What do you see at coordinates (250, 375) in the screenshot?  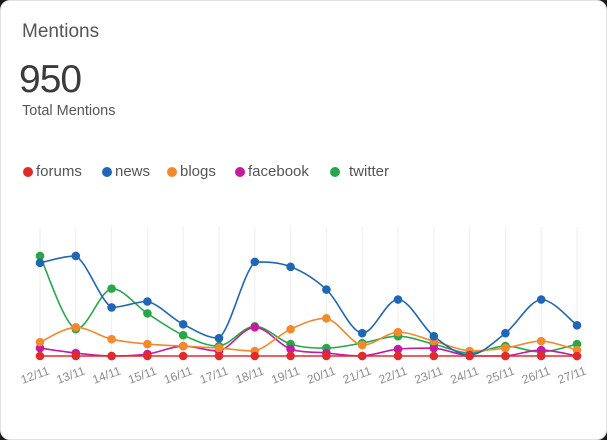 I see `x-tick-label: 18/11` at bounding box center [250, 375].